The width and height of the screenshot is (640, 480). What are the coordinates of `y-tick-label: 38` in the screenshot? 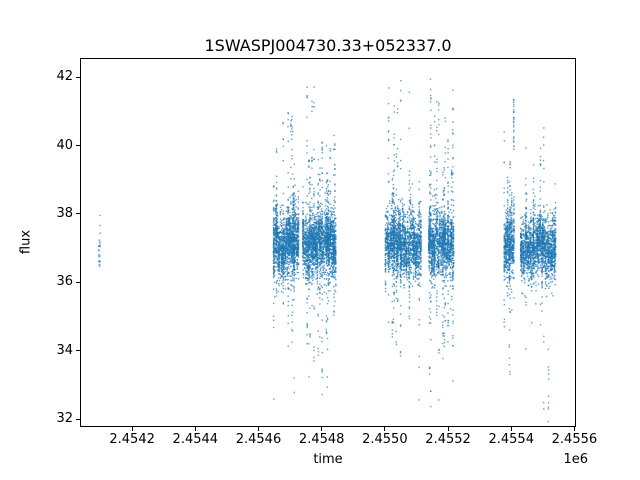 It's located at (64, 213).